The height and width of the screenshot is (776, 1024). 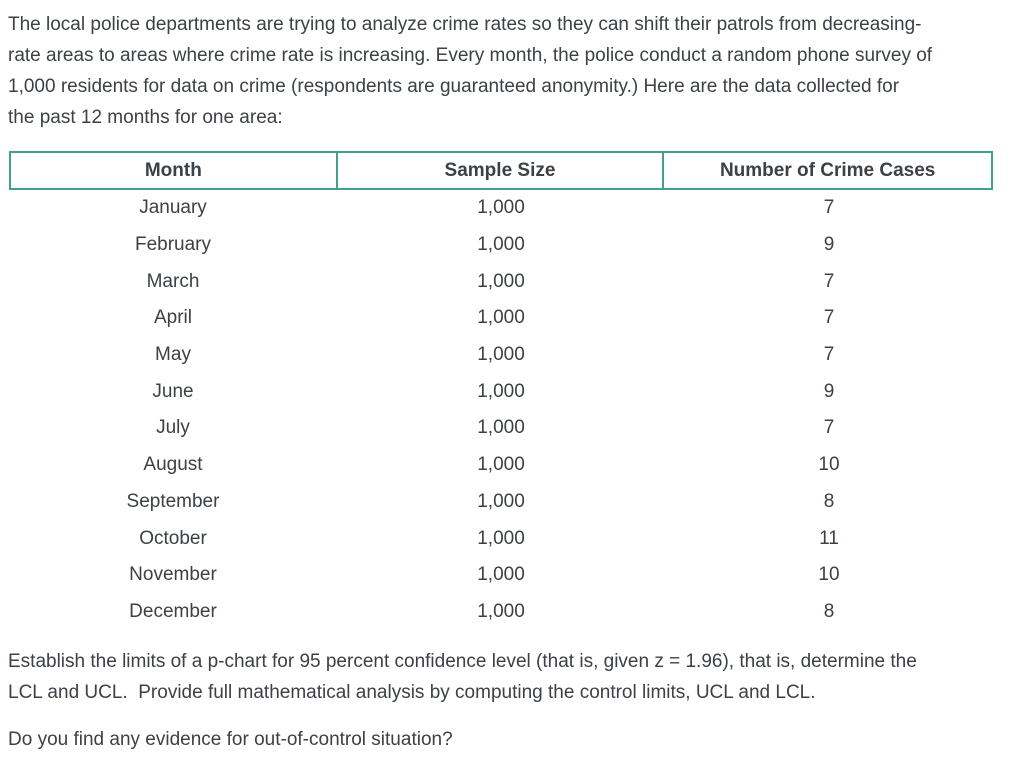 I want to click on cell-month: October, so click(x=173, y=538).